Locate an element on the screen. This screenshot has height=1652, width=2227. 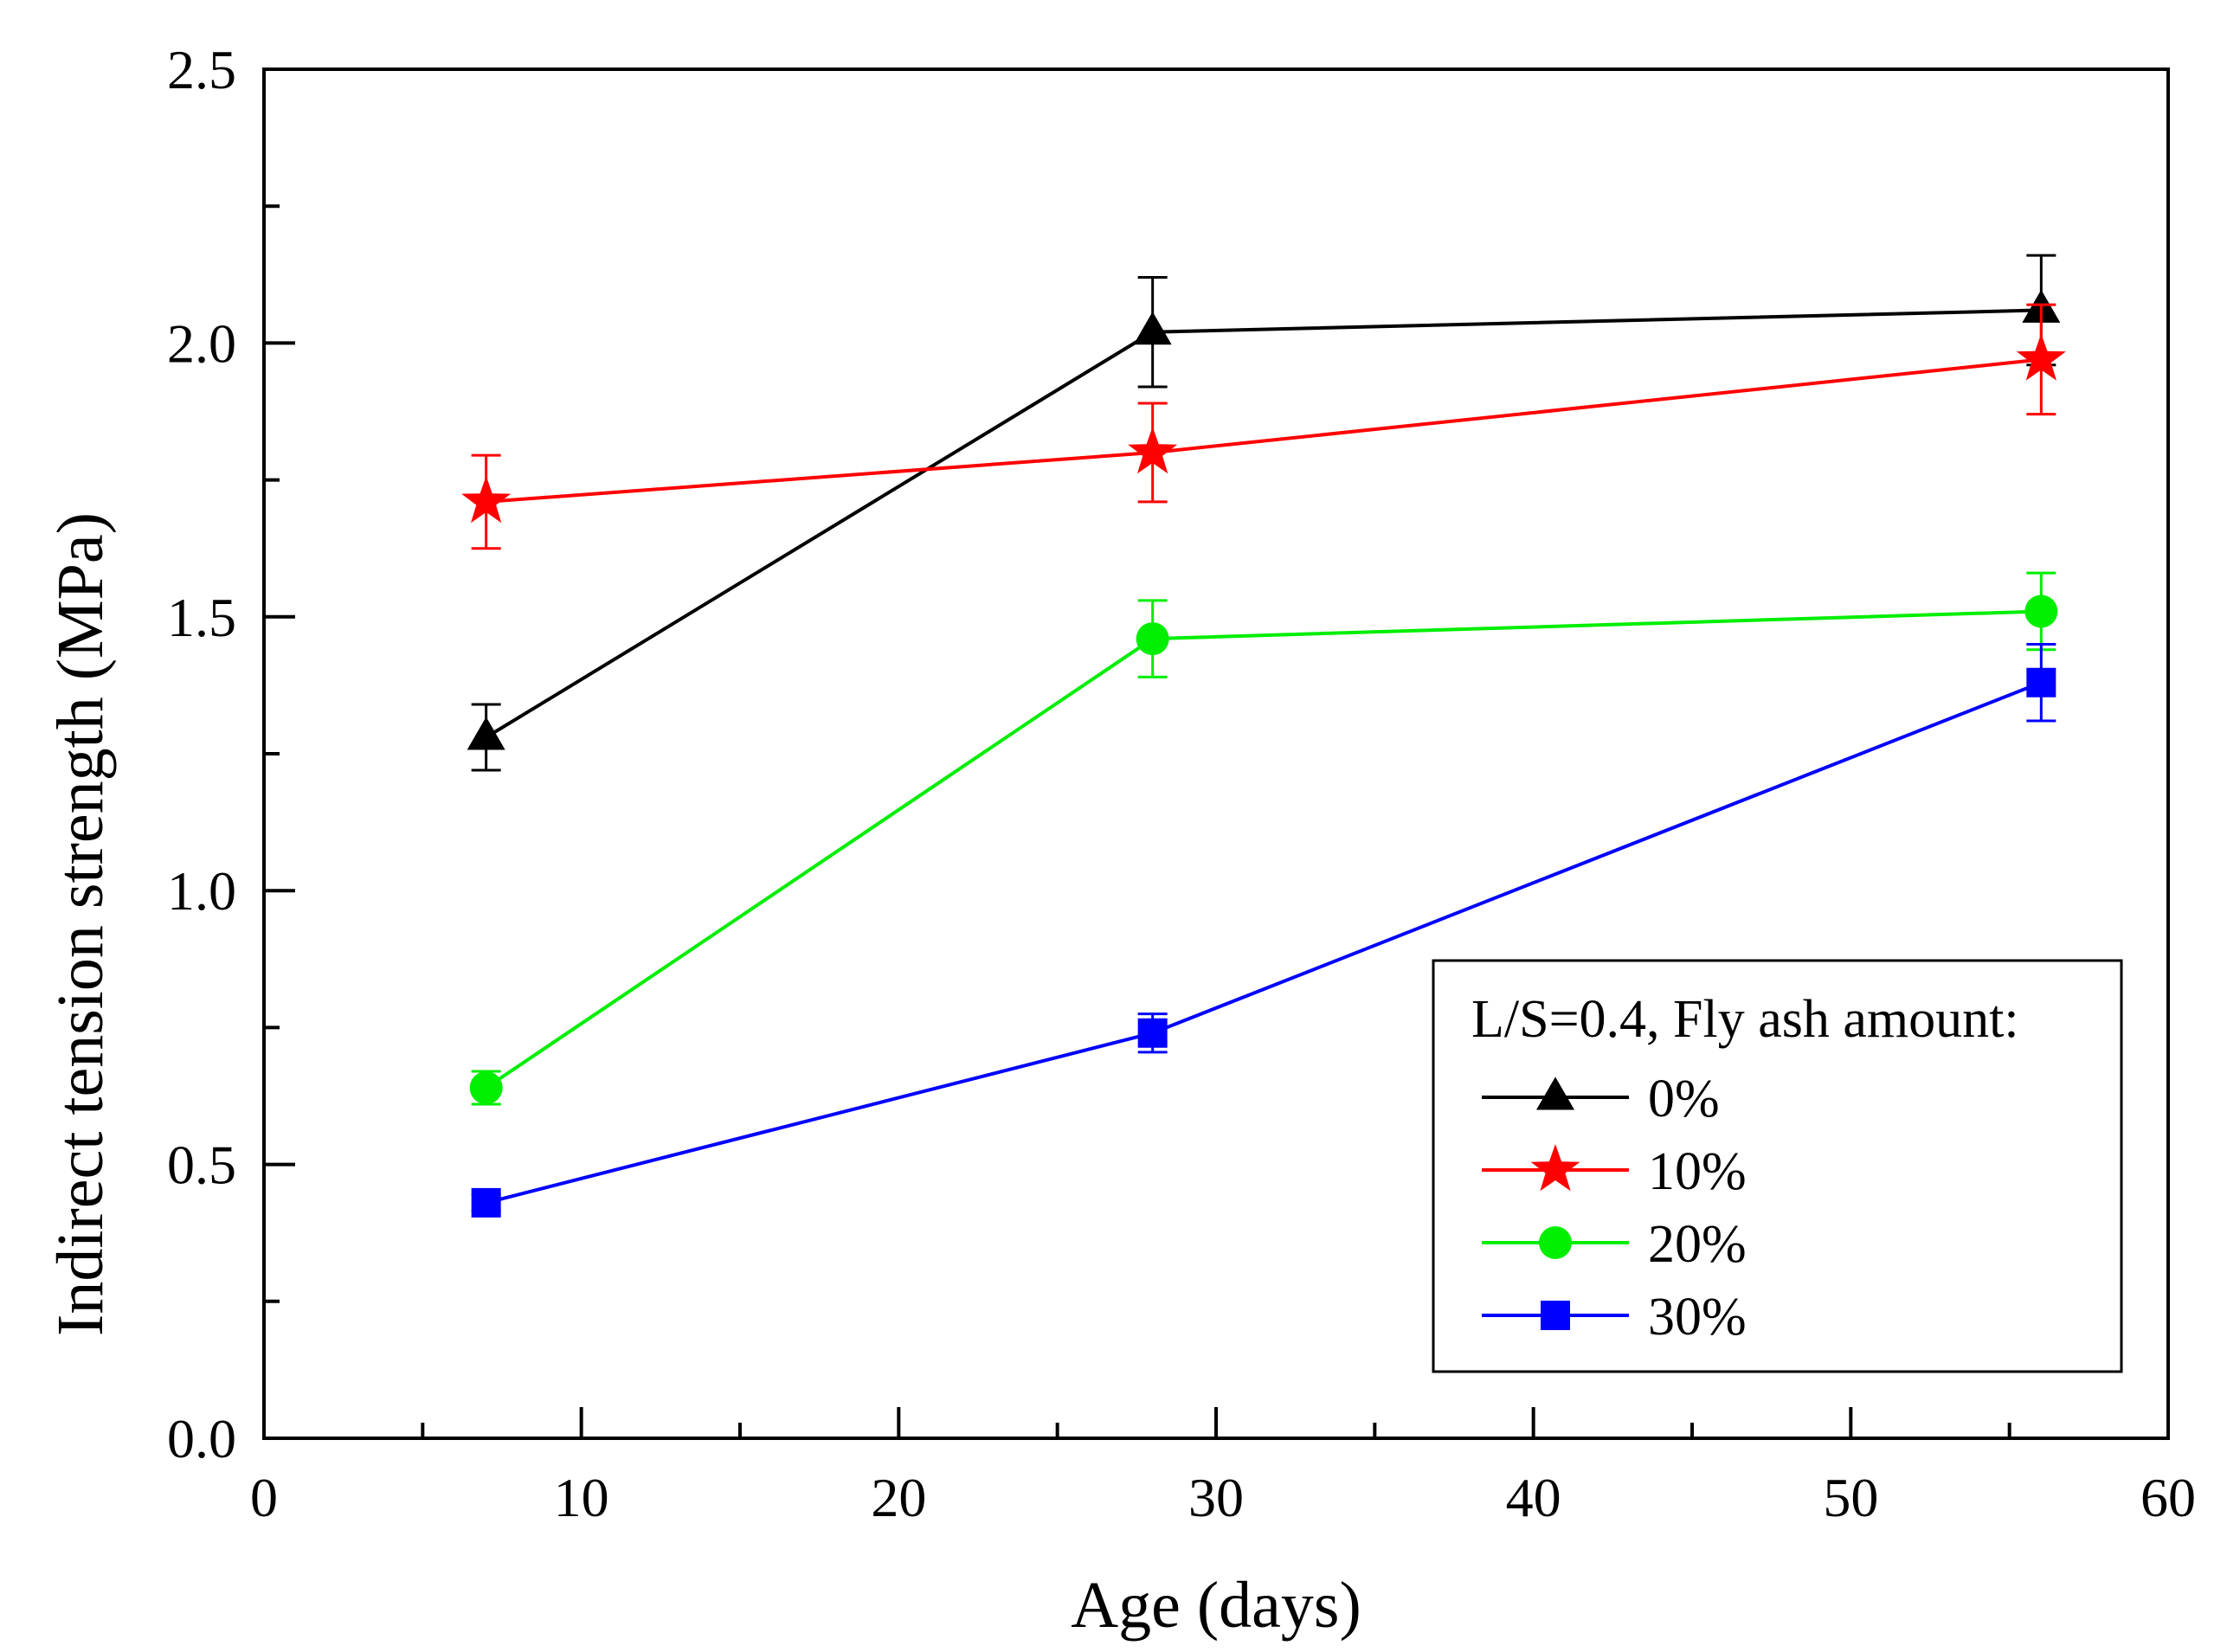
x-tick-label: 50 is located at coordinates (1851, 1497).